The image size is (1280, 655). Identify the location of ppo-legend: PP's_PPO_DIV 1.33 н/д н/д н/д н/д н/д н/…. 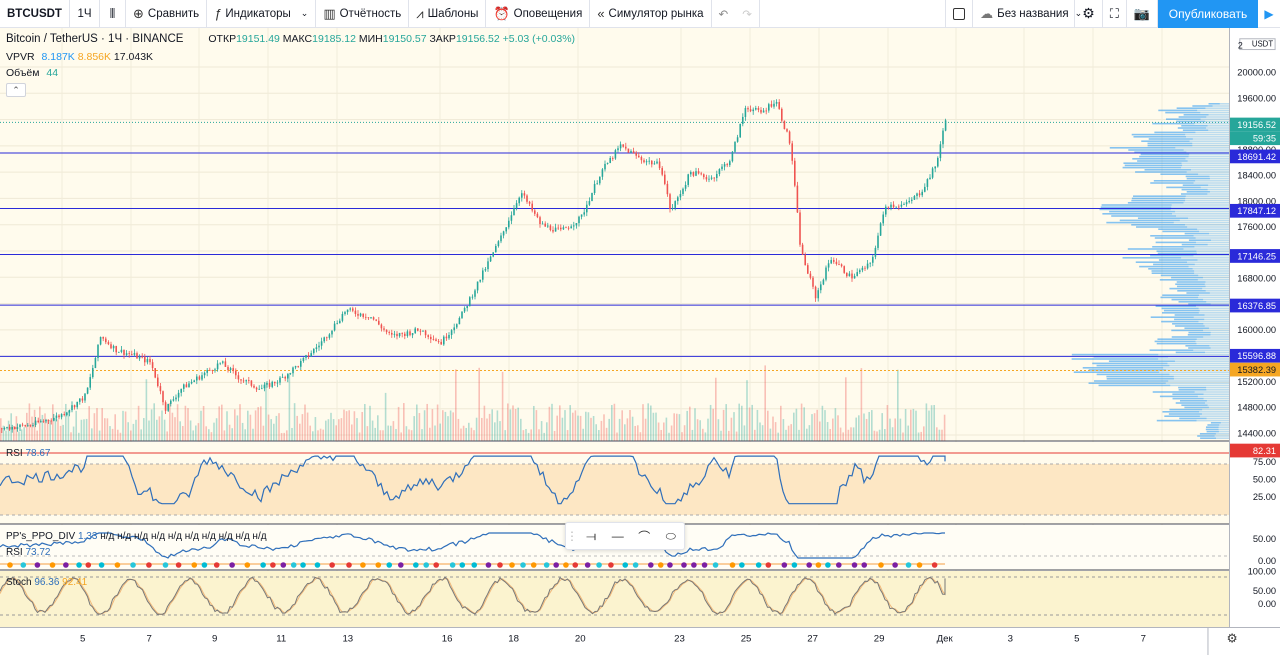
(136, 536).